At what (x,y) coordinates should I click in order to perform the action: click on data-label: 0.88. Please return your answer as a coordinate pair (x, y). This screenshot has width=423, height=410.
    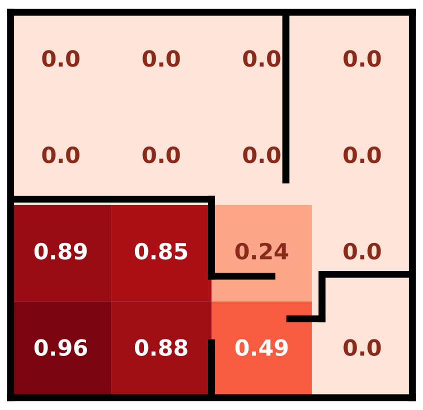
    Looking at the image, I should click on (161, 347).